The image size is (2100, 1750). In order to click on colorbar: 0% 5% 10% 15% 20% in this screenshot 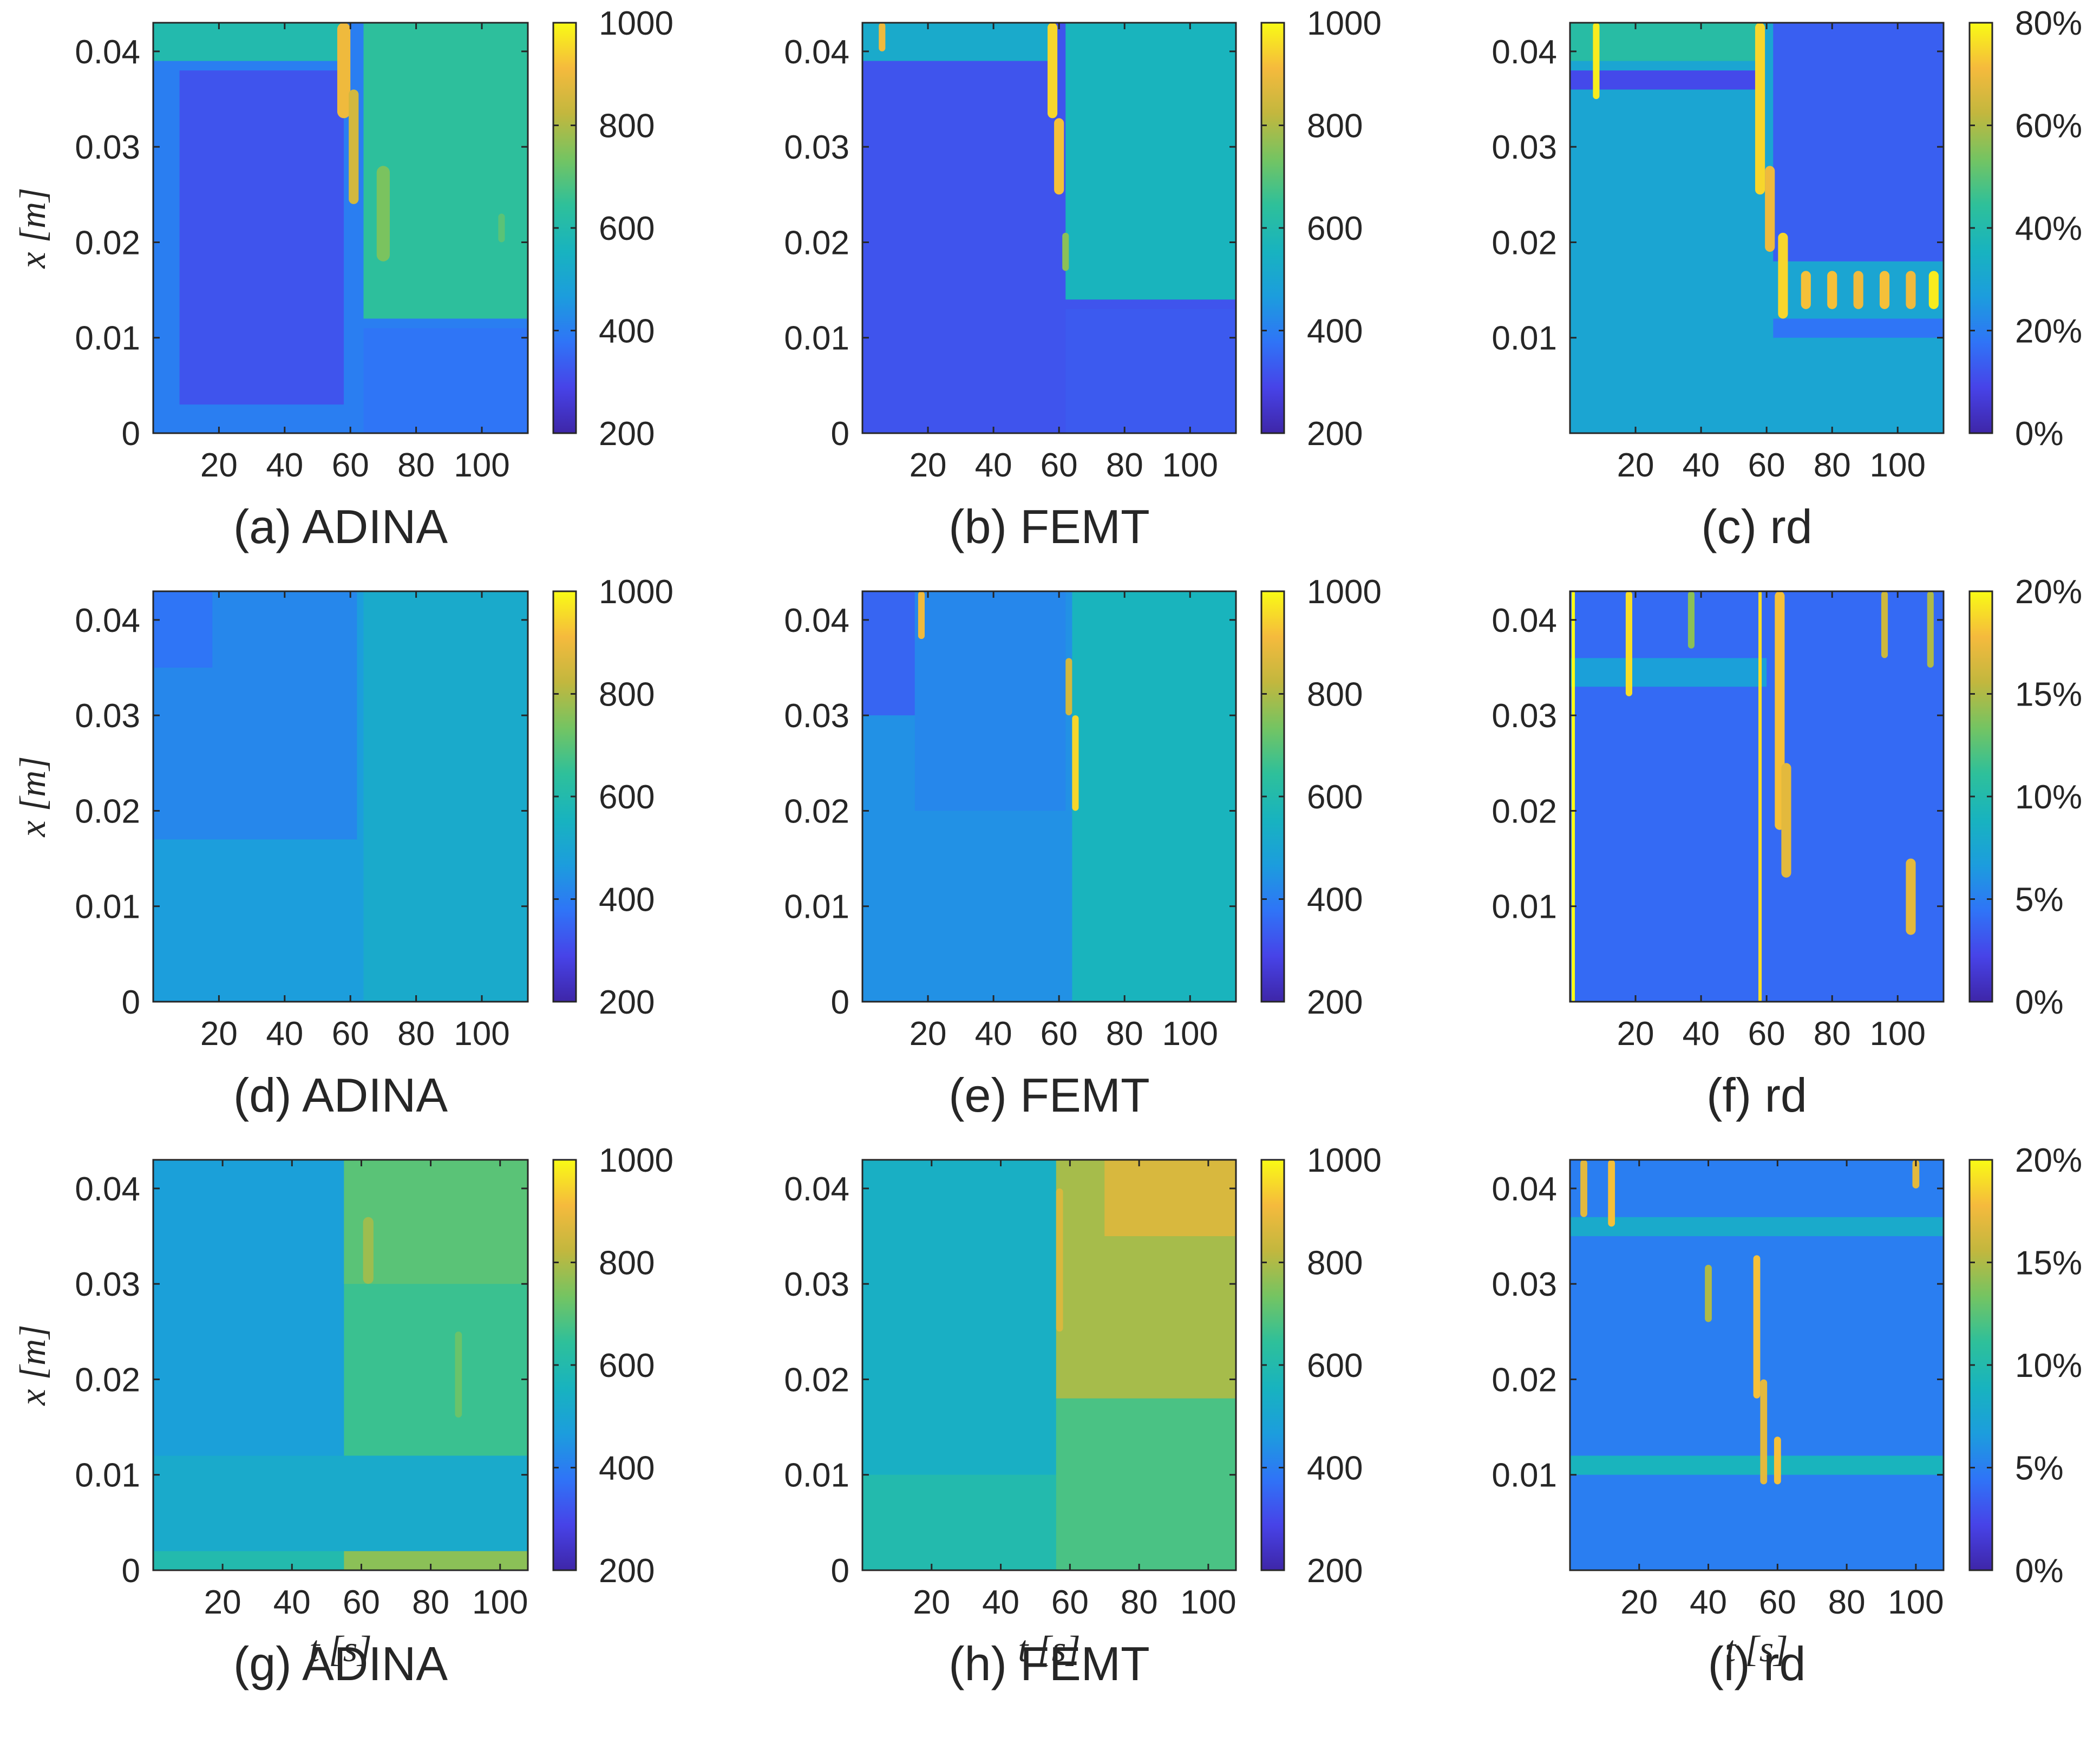, I will do `click(2025, 797)`.